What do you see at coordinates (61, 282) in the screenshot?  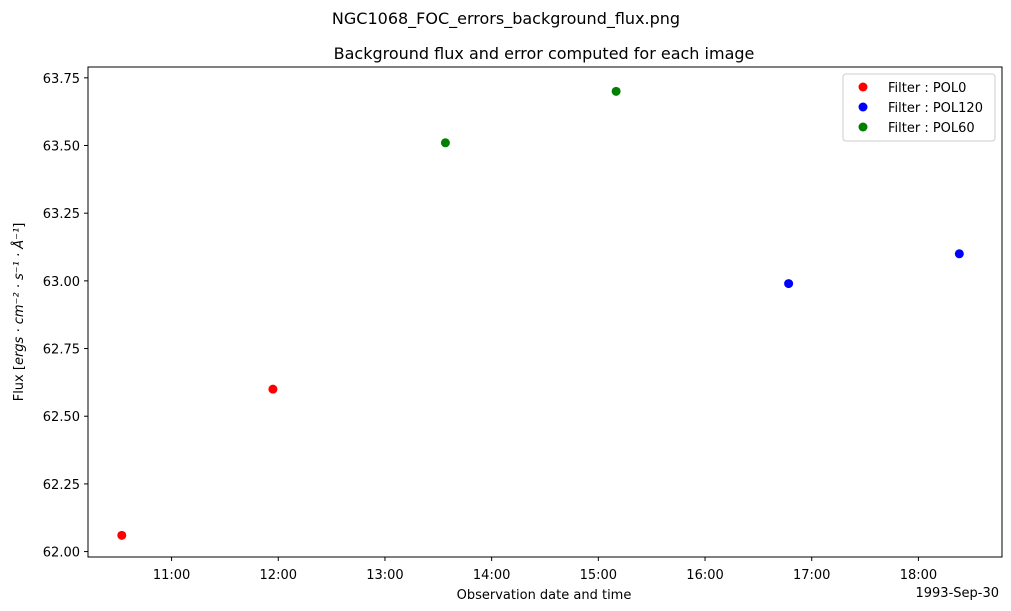 I see `y-tick-label: 63.00` at bounding box center [61, 282].